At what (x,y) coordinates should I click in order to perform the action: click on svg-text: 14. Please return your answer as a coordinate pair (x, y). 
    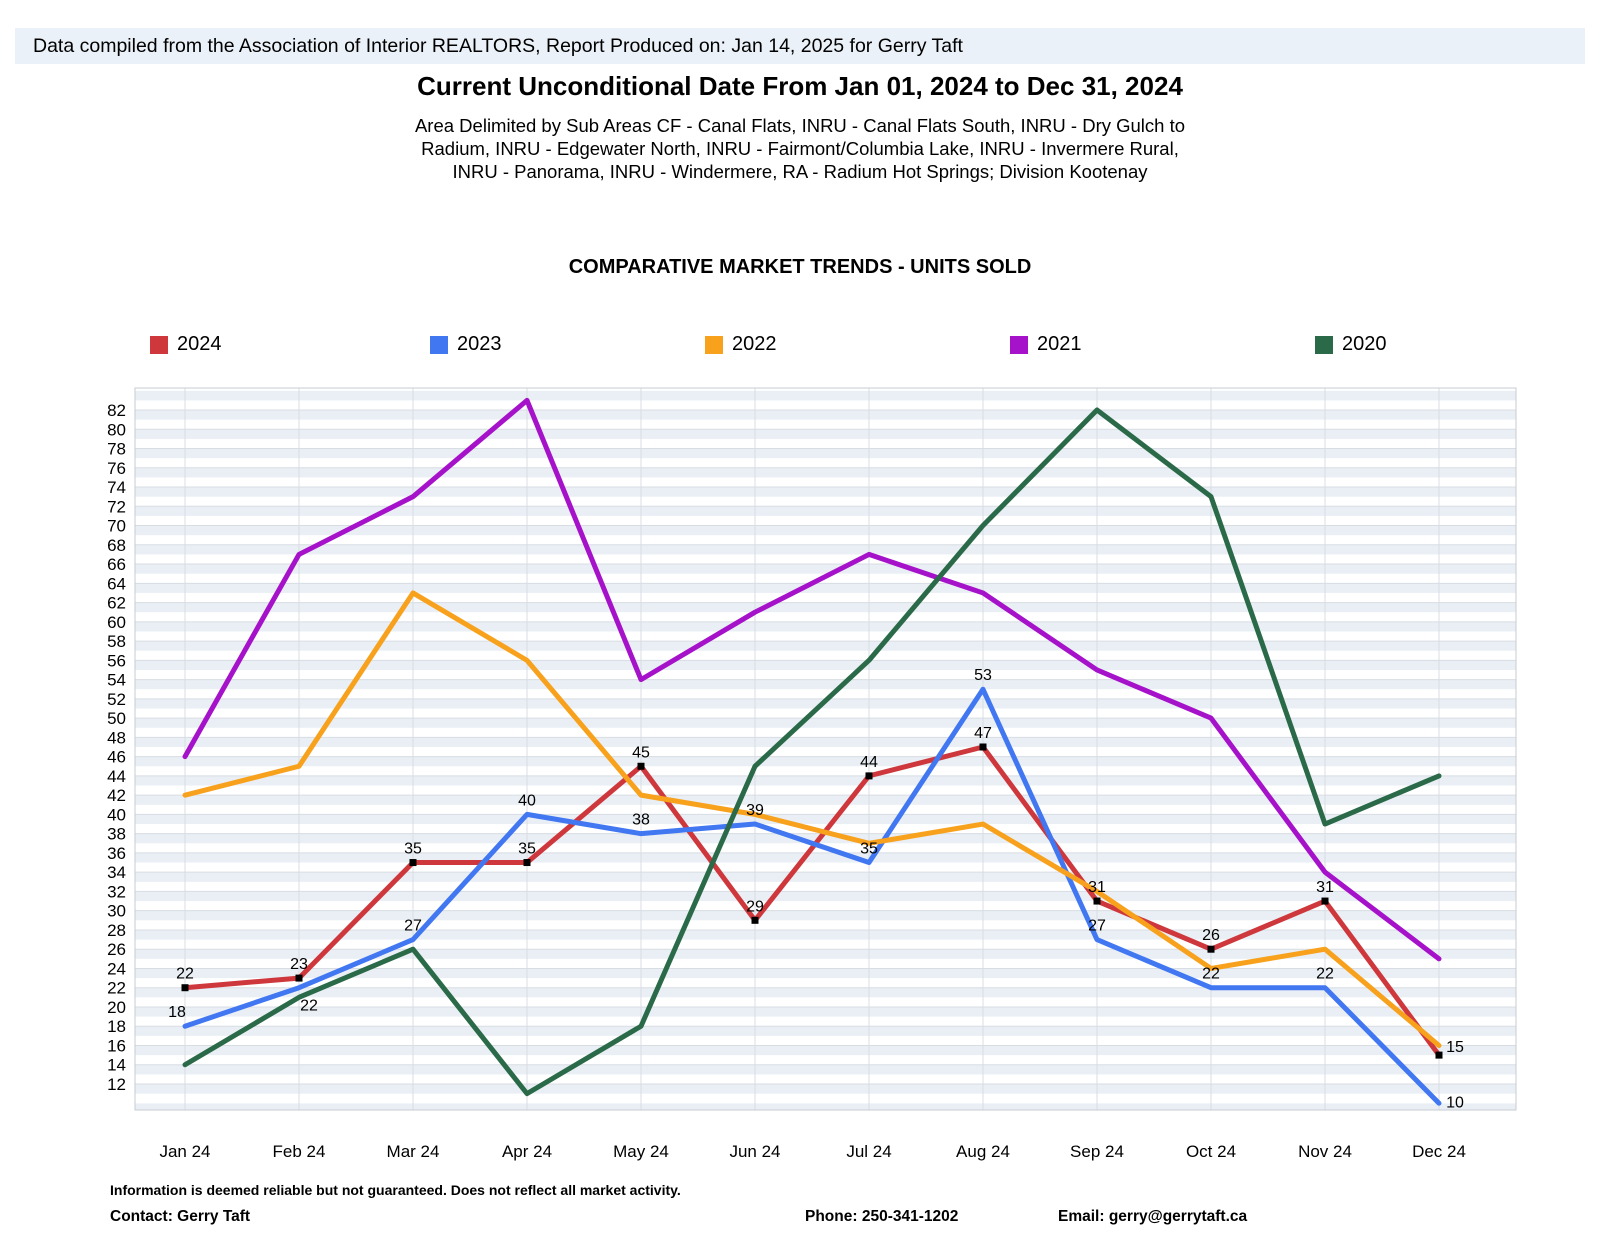
    Looking at the image, I should click on (116, 1065).